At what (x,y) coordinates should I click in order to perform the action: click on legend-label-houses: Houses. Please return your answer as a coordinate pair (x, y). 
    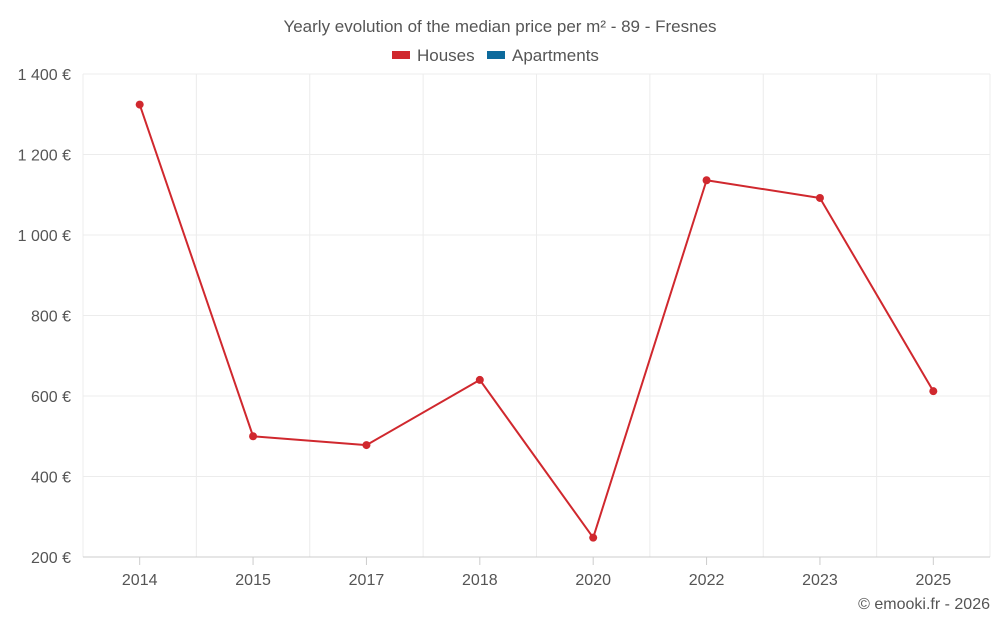
    Looking at the image, I should click on (446, 55).